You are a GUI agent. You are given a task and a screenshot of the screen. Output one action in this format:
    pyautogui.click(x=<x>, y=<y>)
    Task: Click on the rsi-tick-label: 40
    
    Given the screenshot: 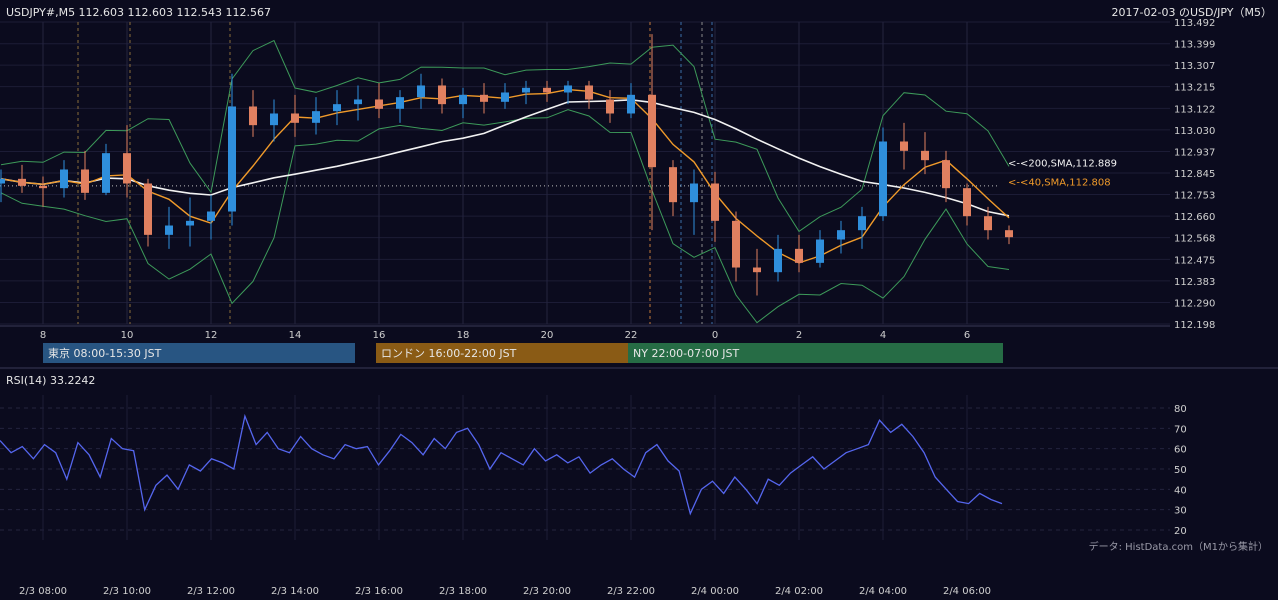 What is the action you would take?
    pyautogui.click(x=1180, y=490)
    